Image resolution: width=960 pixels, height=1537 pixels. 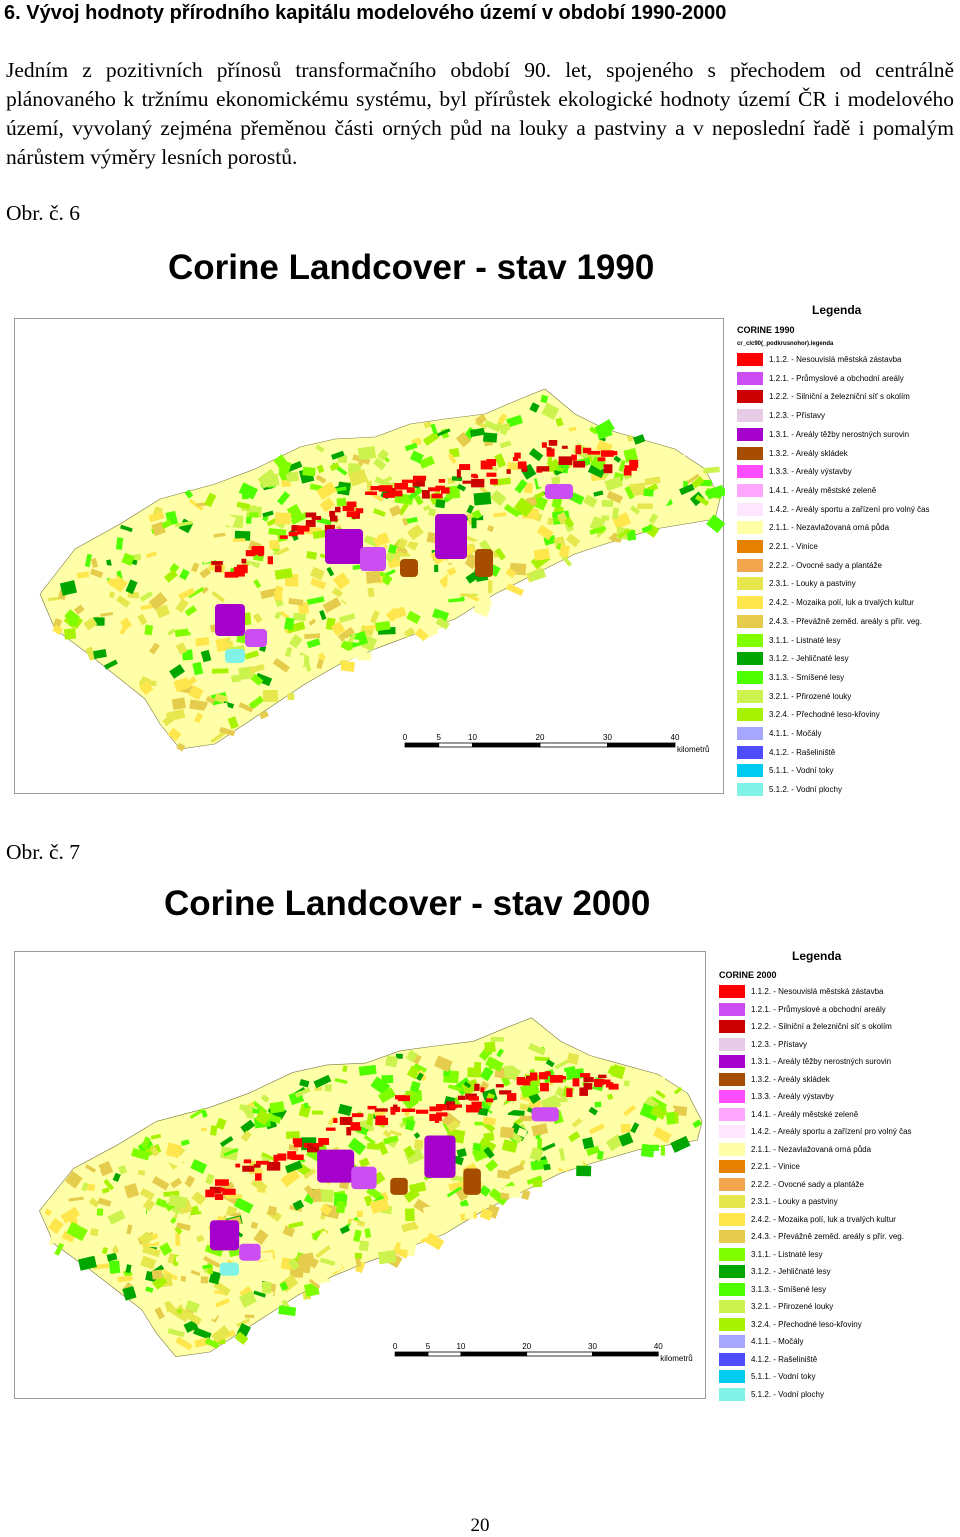 What do you see at coordinates (805, 640) in the screenshot?
I see `legend-label: 3.1.1. - Listnaté lesy` at bounding box center [805, 640].